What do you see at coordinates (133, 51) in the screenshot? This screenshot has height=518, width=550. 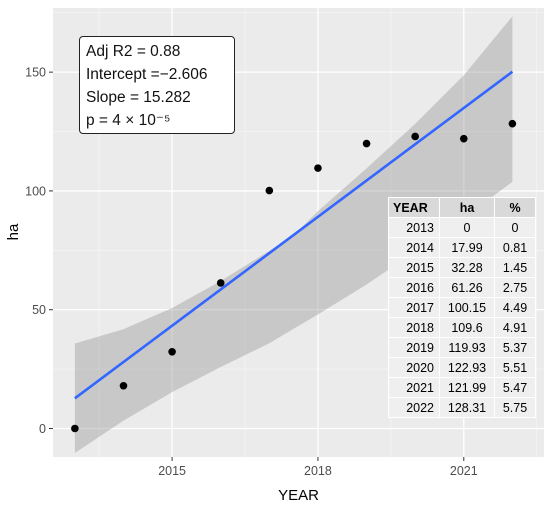 I see `adj-r2-label: Adj R2 = 0.88` at bounding box center [133, 51].